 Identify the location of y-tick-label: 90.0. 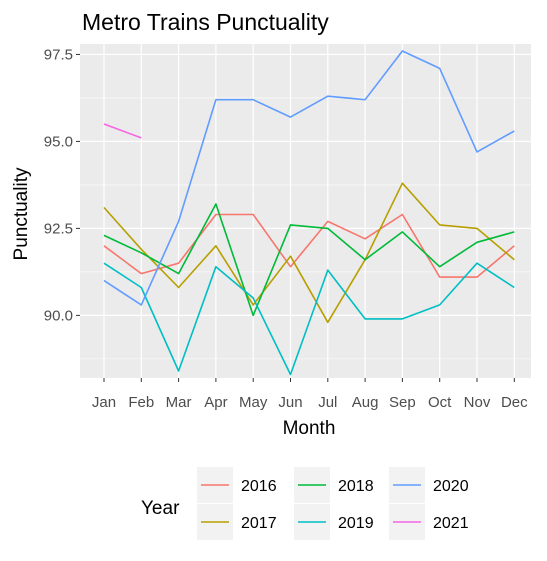
(58, 315).